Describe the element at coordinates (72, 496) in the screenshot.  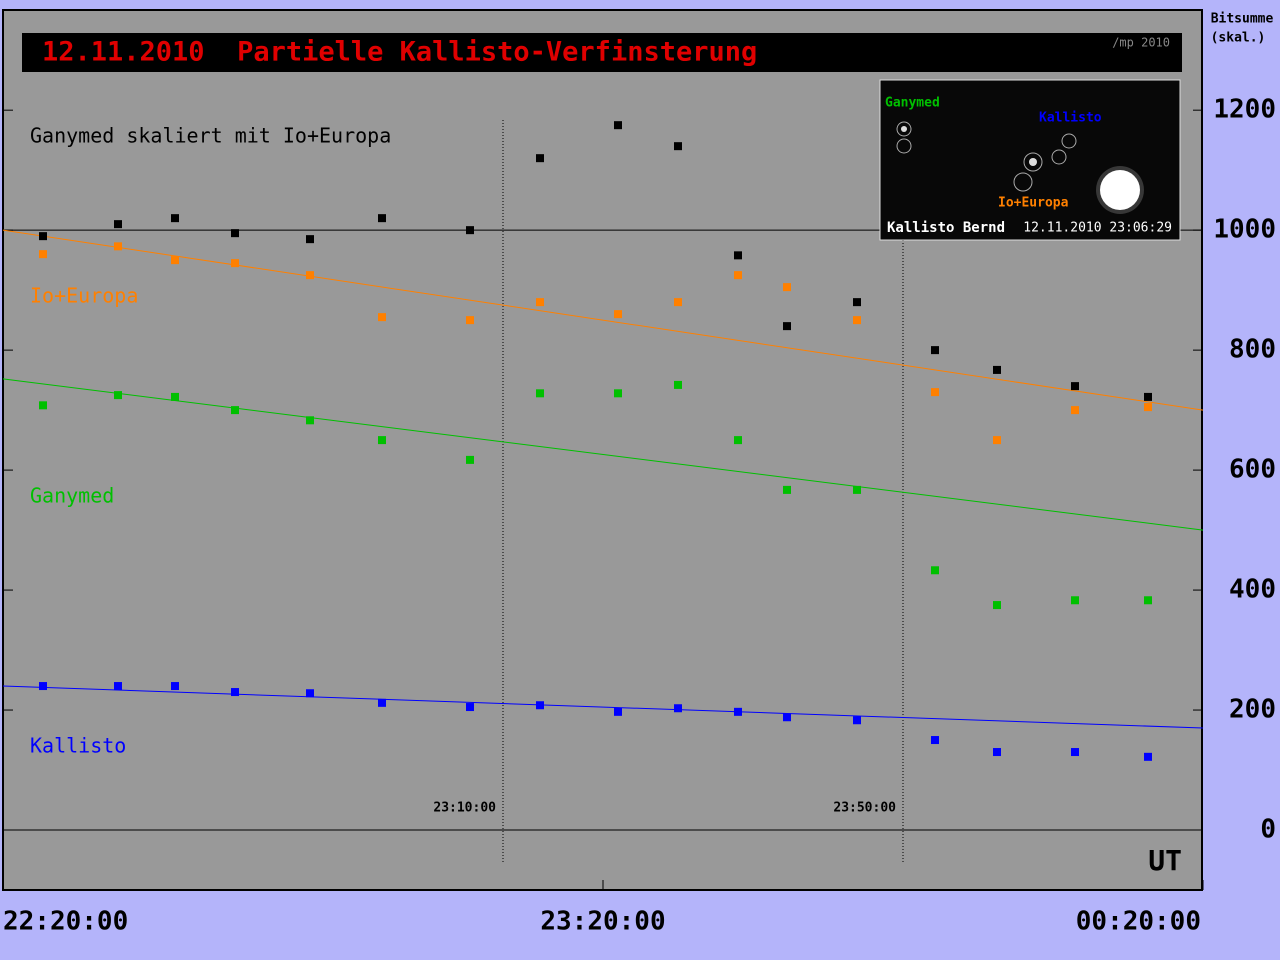
I see `series-label: Ganymed` at that location.